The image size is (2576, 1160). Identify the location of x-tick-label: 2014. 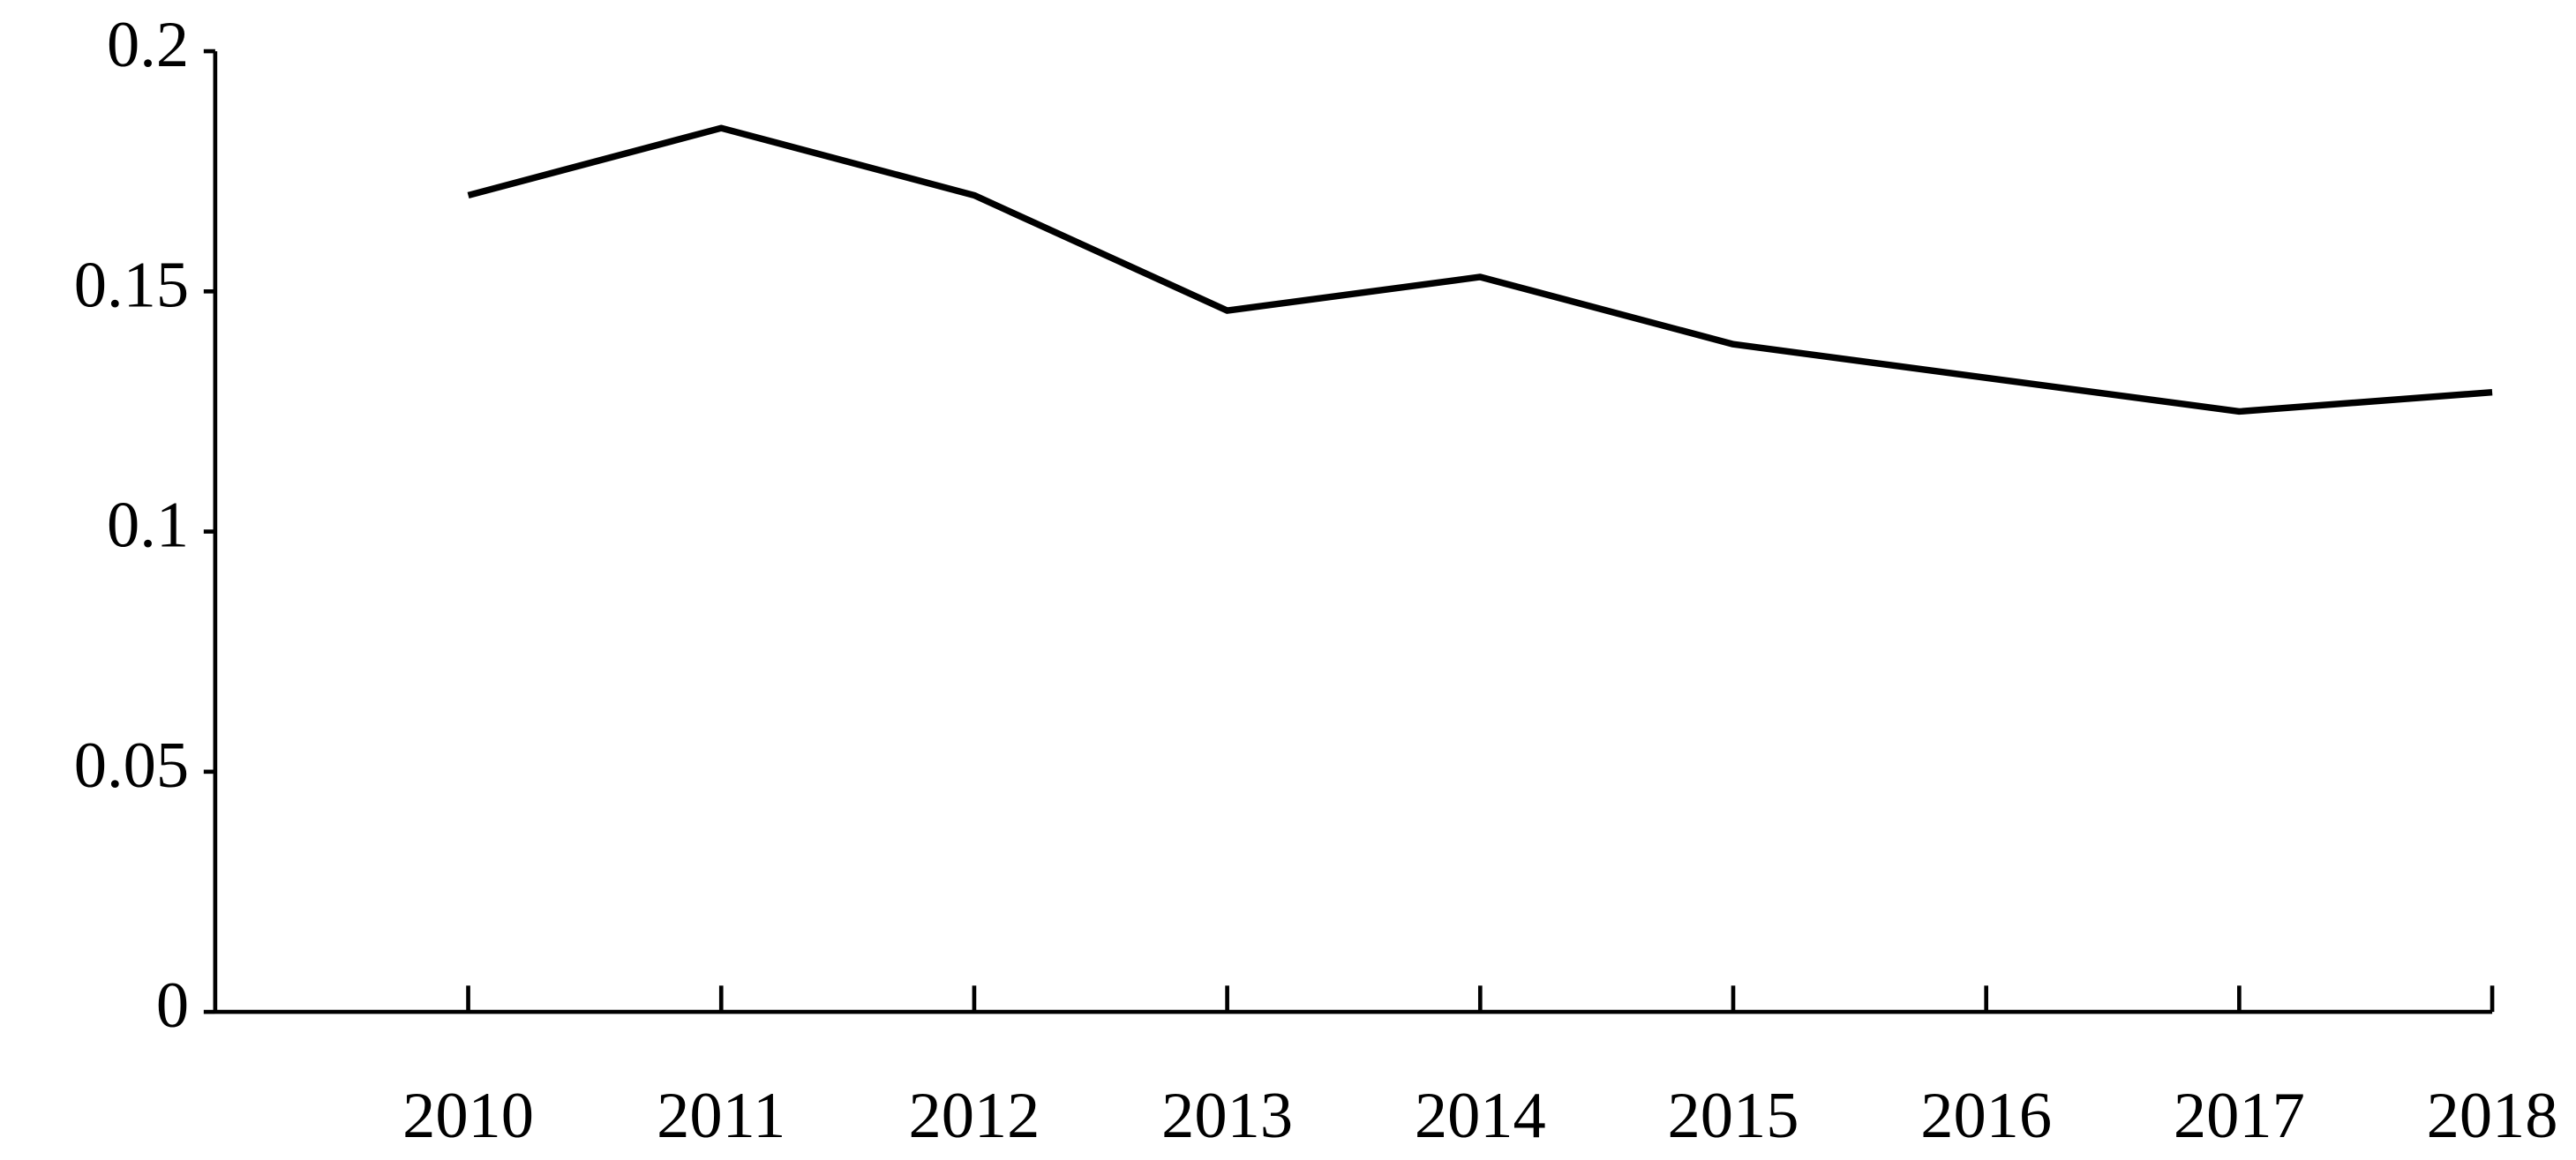
(1480, 1116).